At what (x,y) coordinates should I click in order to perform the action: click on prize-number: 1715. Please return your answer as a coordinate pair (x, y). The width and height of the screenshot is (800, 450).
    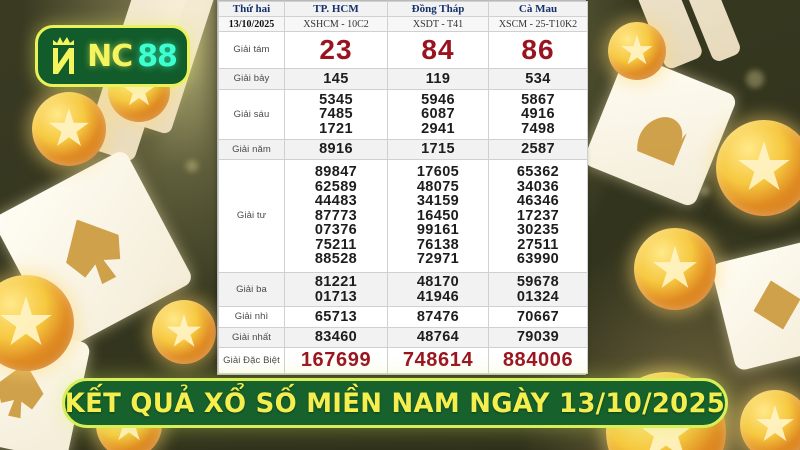
    Looking at the image, I should click on (438, 149).